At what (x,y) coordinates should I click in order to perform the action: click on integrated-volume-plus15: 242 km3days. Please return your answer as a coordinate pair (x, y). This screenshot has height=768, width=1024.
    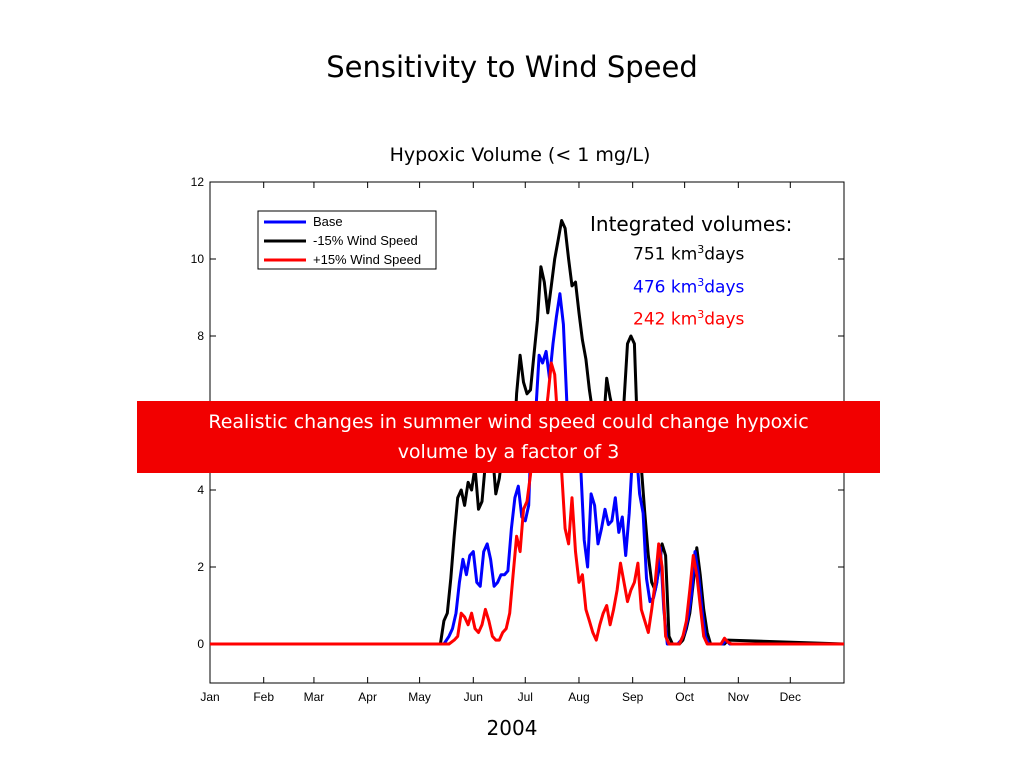
    Looking at the image, I should click on (689, 319).